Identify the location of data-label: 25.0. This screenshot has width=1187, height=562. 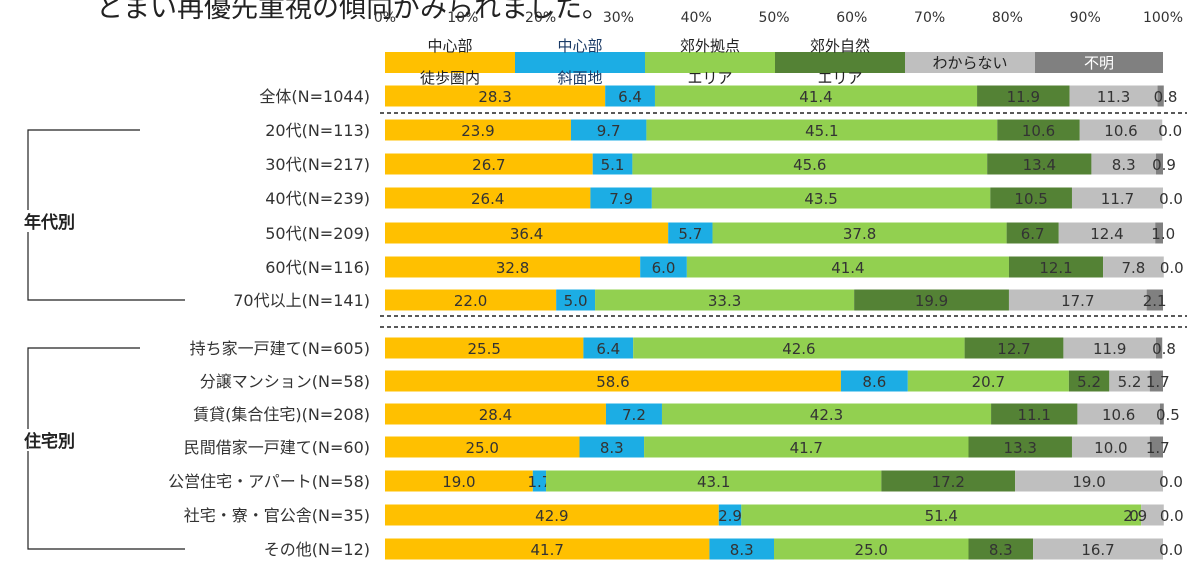
(871, 550).